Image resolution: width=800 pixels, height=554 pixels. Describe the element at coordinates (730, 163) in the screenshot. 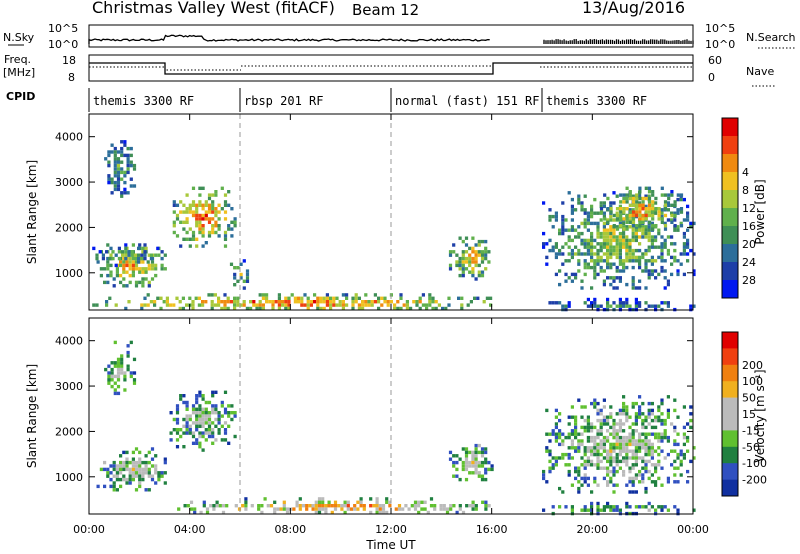

I see `colorbar-swatch` at that location.